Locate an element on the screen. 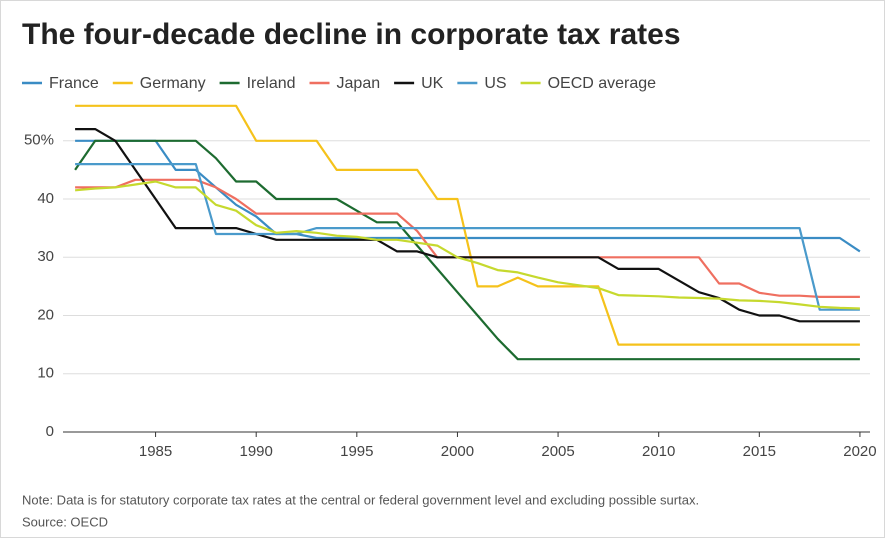 The width and height of the screenshot is (885, 538). legend-label: US is located at coordinates (495, 83).